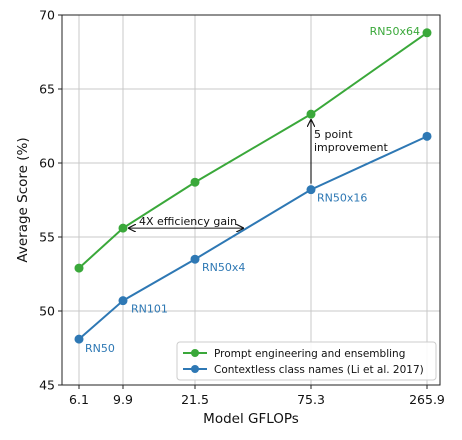  I want to click on y-axis-label: Average Score (%), so click(23, 199).